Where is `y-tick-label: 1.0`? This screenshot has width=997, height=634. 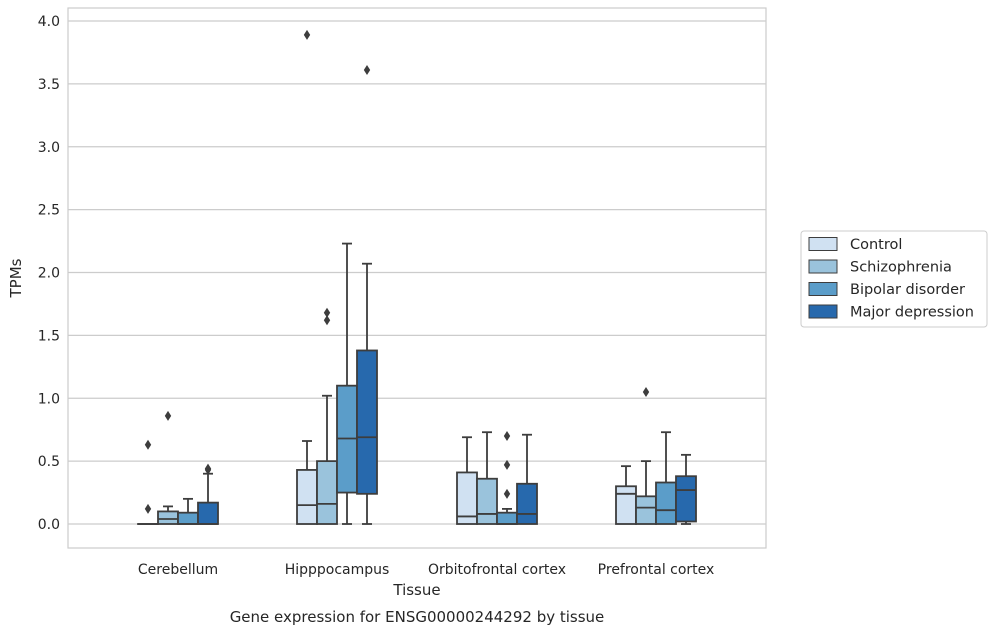 y-tick-label: 1.0 is located at coordinates (49, 399).